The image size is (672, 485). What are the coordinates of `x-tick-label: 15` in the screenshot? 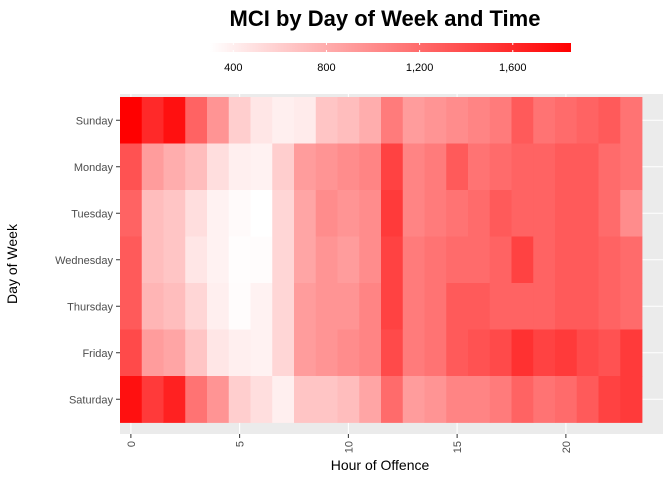 It's located at (458, 447).